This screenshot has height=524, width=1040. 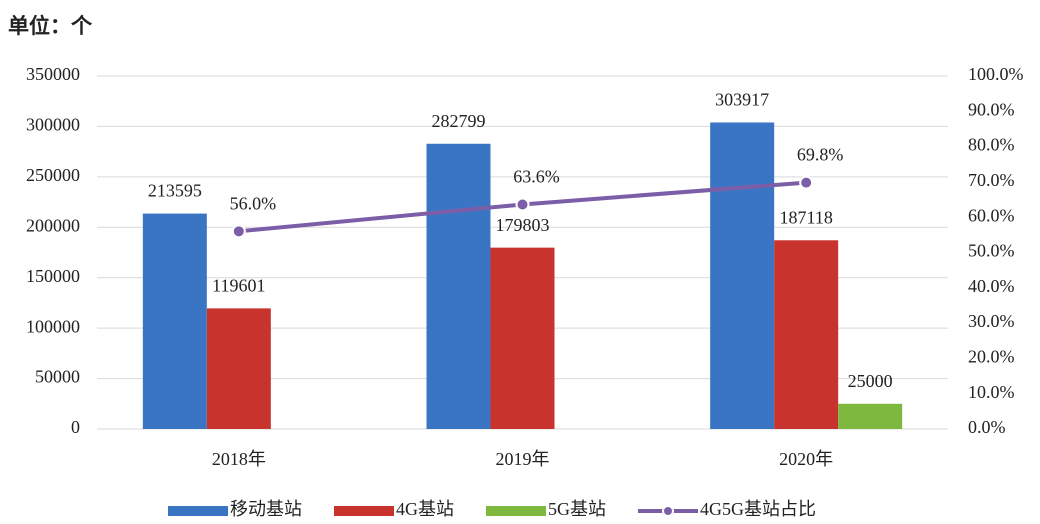 I want to click on data-label: 69.8%, so click(x=820, y=155).